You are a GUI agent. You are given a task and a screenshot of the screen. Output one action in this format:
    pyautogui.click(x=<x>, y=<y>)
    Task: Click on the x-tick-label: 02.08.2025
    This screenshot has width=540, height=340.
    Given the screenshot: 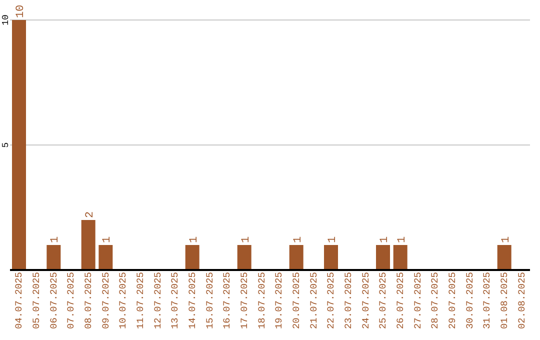 What is the action you would take?
    pyautogui.click(x=522, y=301)
    